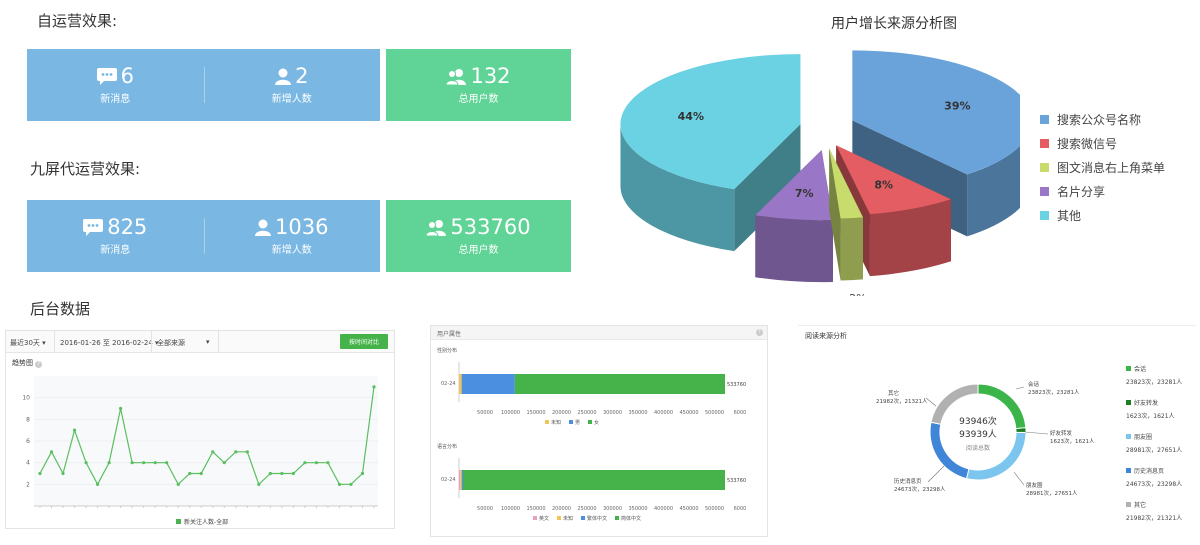 Image resolution: width=1200 pixels, height=545 pixels. Describe the element at coordinates (1111, 167) in the screenshot. I see `legend-label: 图文消息右上角菜单` at that location.